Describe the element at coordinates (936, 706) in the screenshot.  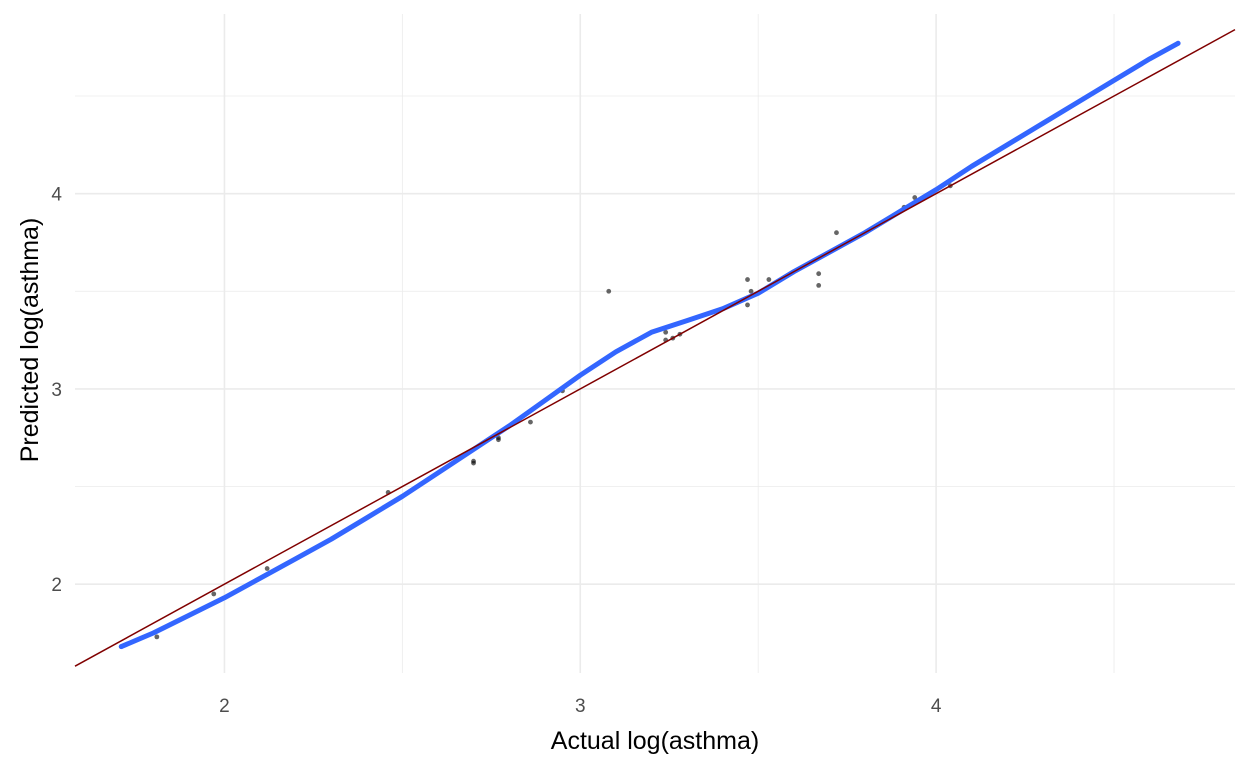
I see `x-tick-label: 4` at that location.